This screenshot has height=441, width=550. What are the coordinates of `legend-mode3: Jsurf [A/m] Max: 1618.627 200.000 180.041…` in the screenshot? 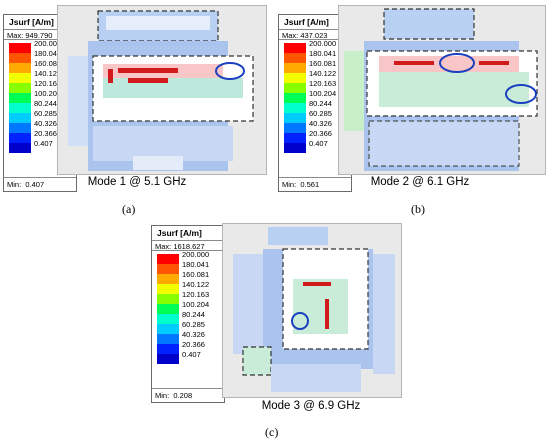 It's located at (188, 314).